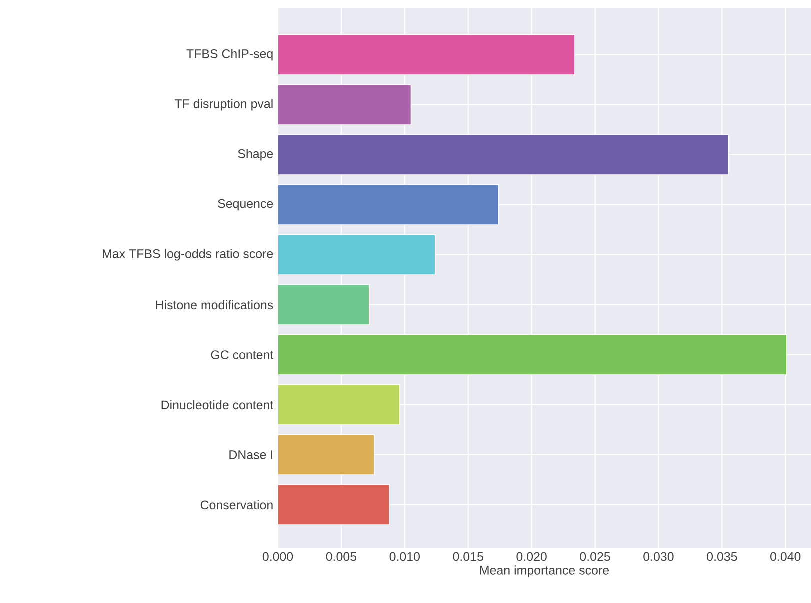 The image size is (811, 603). What do you see at coordinates (785, 557) in the screenshot?
I see `x-tick-label: 0.040` at bounding box center [785, 557].